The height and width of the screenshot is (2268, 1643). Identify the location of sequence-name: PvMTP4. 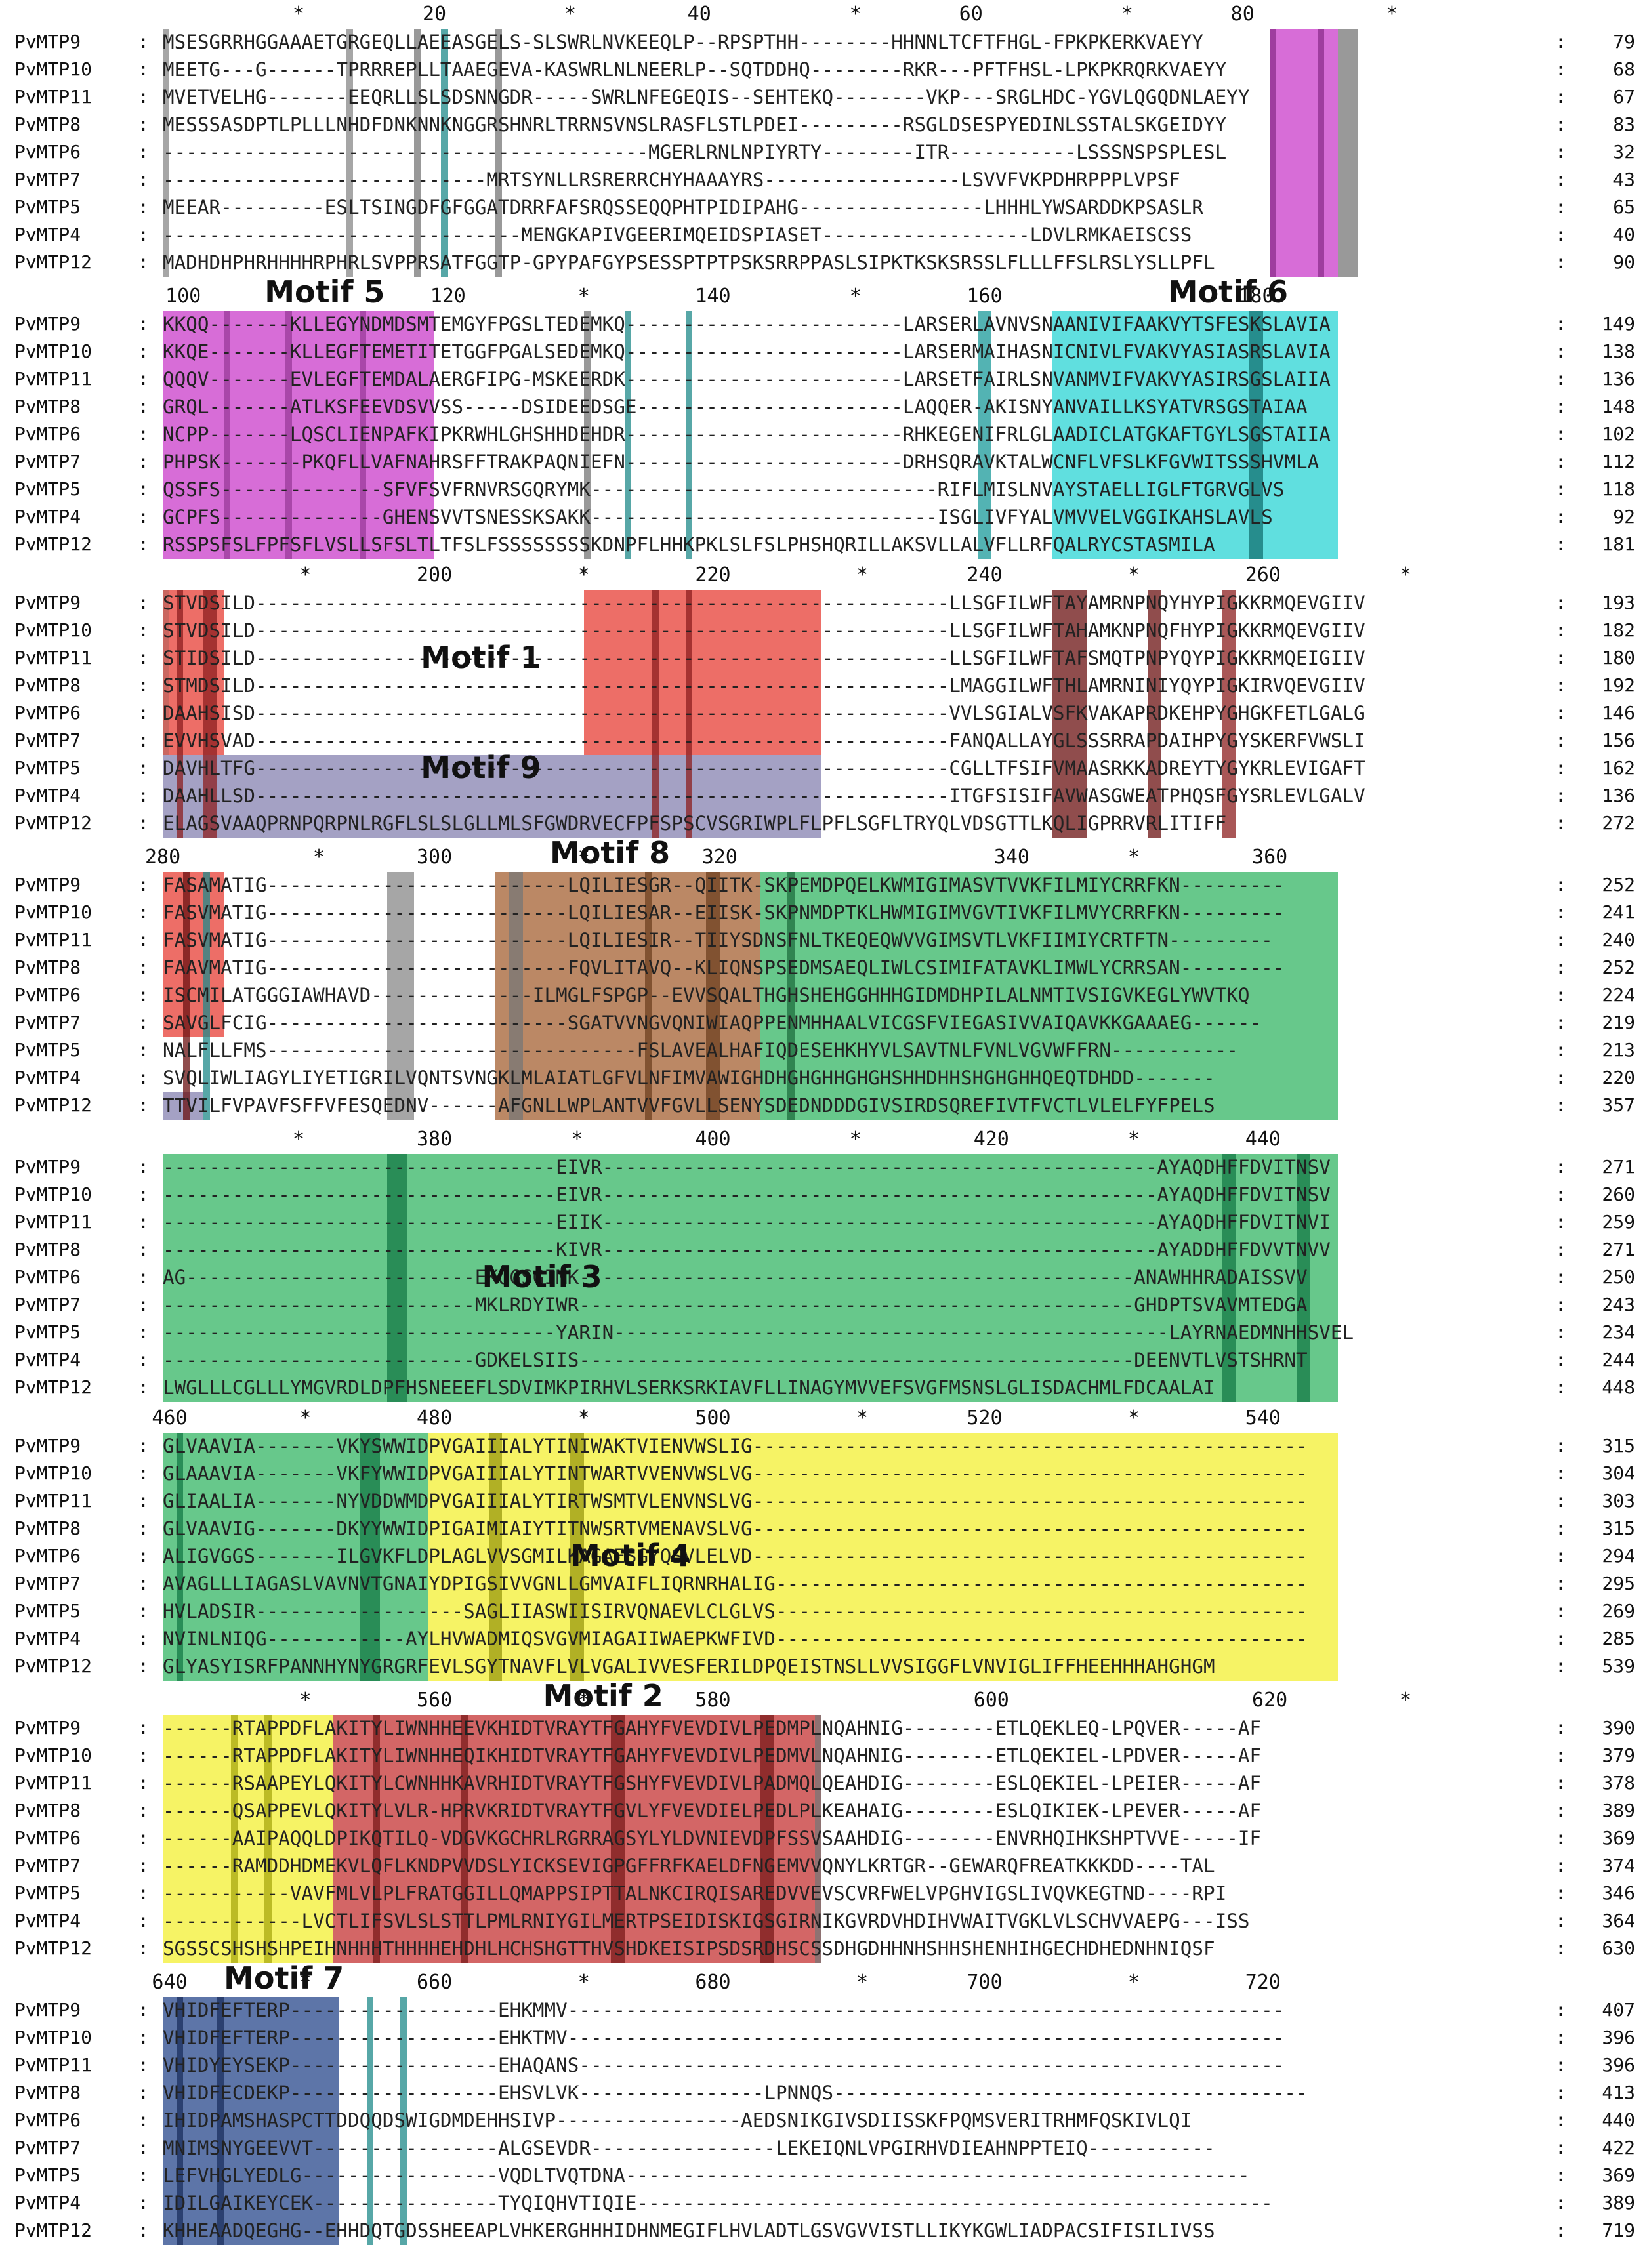
(47, 1077).